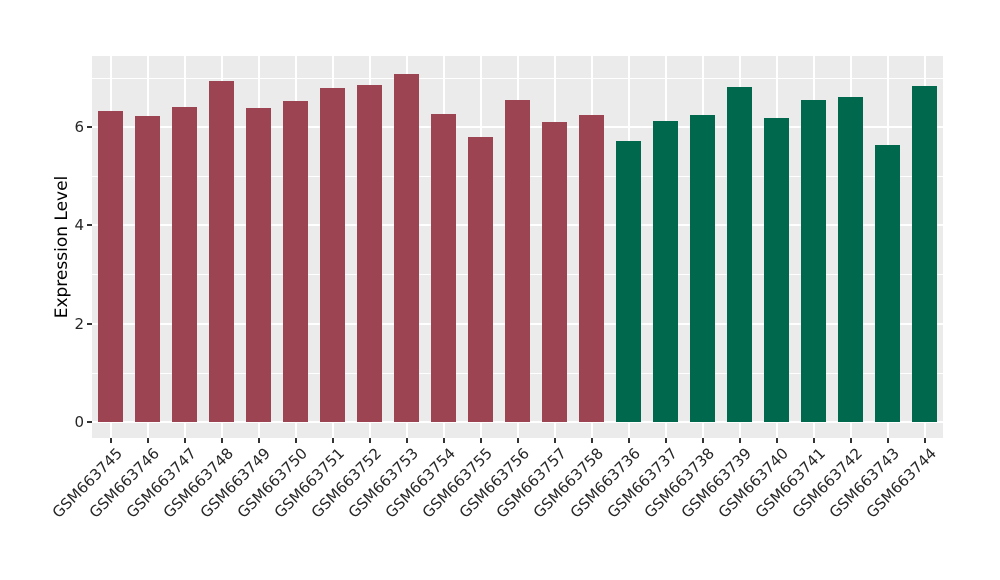 The image size is (1000, 580). What do you see at coordinates (62, 247) in the screenshot?
I see `y-axis-title: Expression Level` at bounding box center [62, 247].